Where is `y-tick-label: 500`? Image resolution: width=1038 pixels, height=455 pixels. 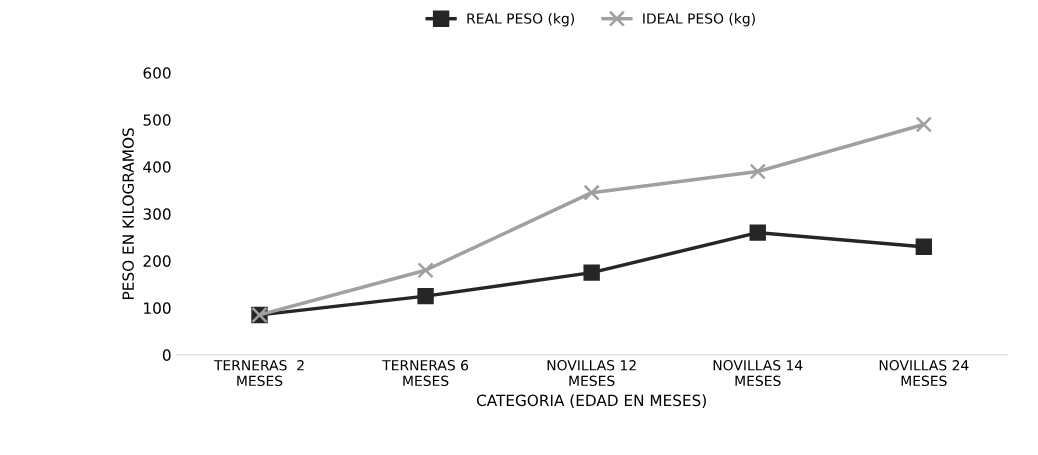
y-tick-label: 500 is located at coordinates (157, 120).